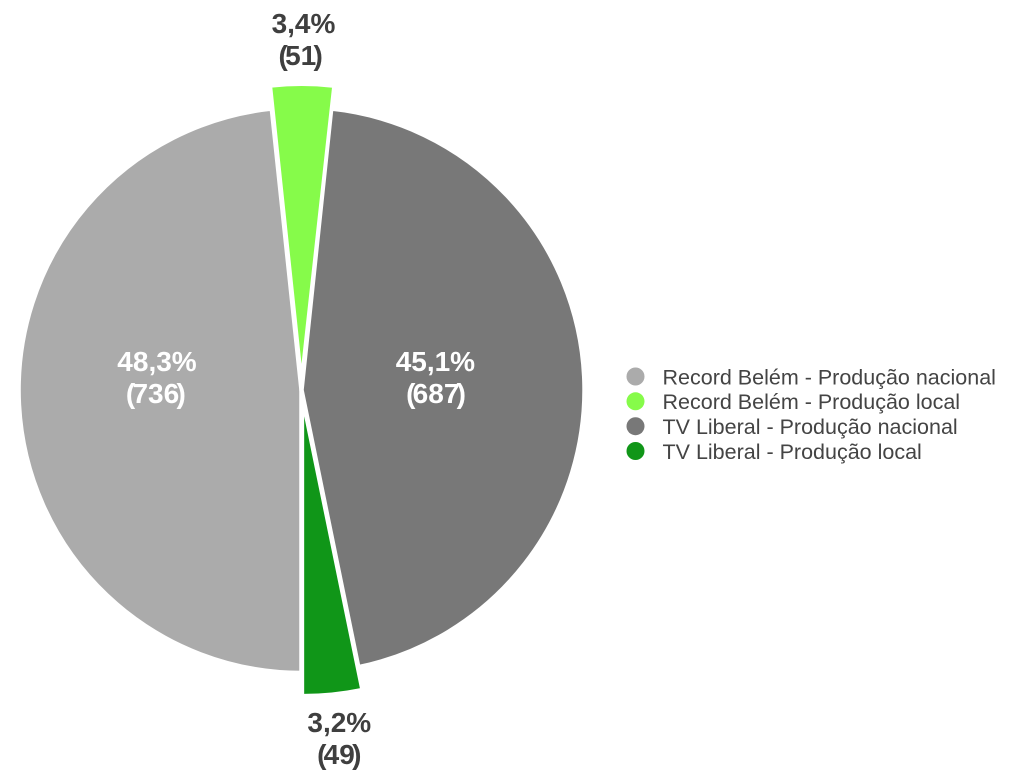  I want to click on svg-text: Record Belém - Produção local, so click(812, 402).